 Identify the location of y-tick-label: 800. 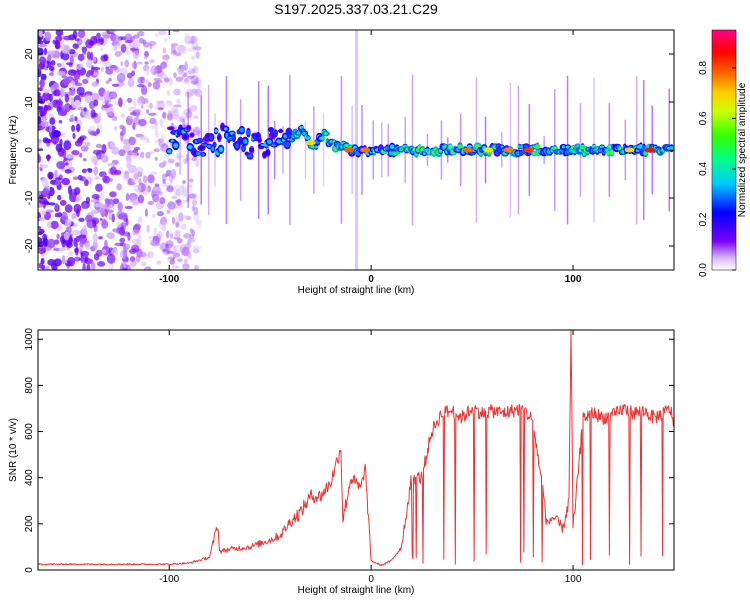
(29, 385).